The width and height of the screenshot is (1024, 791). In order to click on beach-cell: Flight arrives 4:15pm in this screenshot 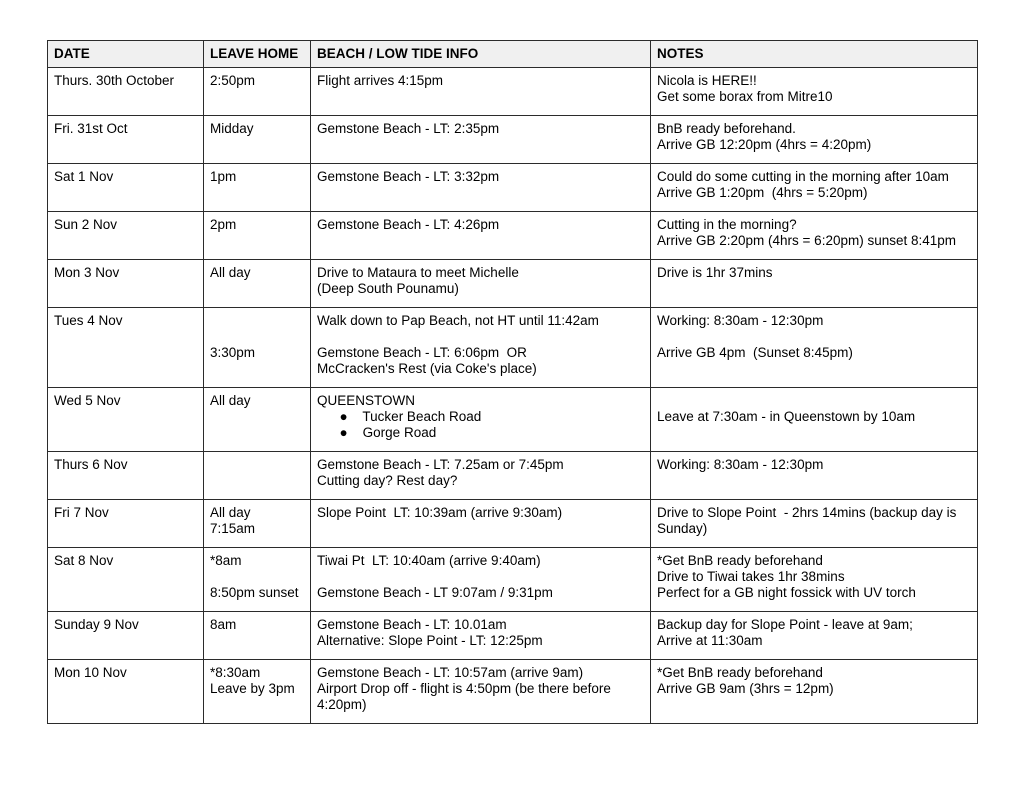, I will do `click(480, 91)`.